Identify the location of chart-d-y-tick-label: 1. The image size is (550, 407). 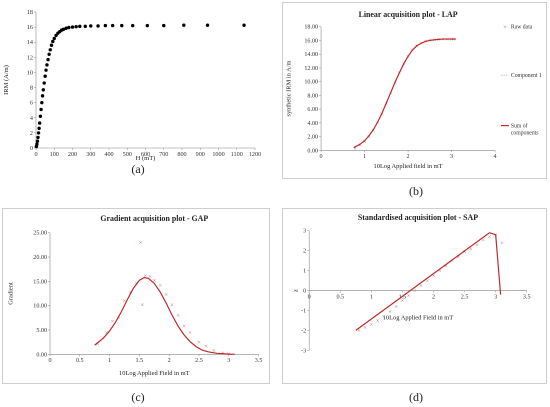
(304, 272).